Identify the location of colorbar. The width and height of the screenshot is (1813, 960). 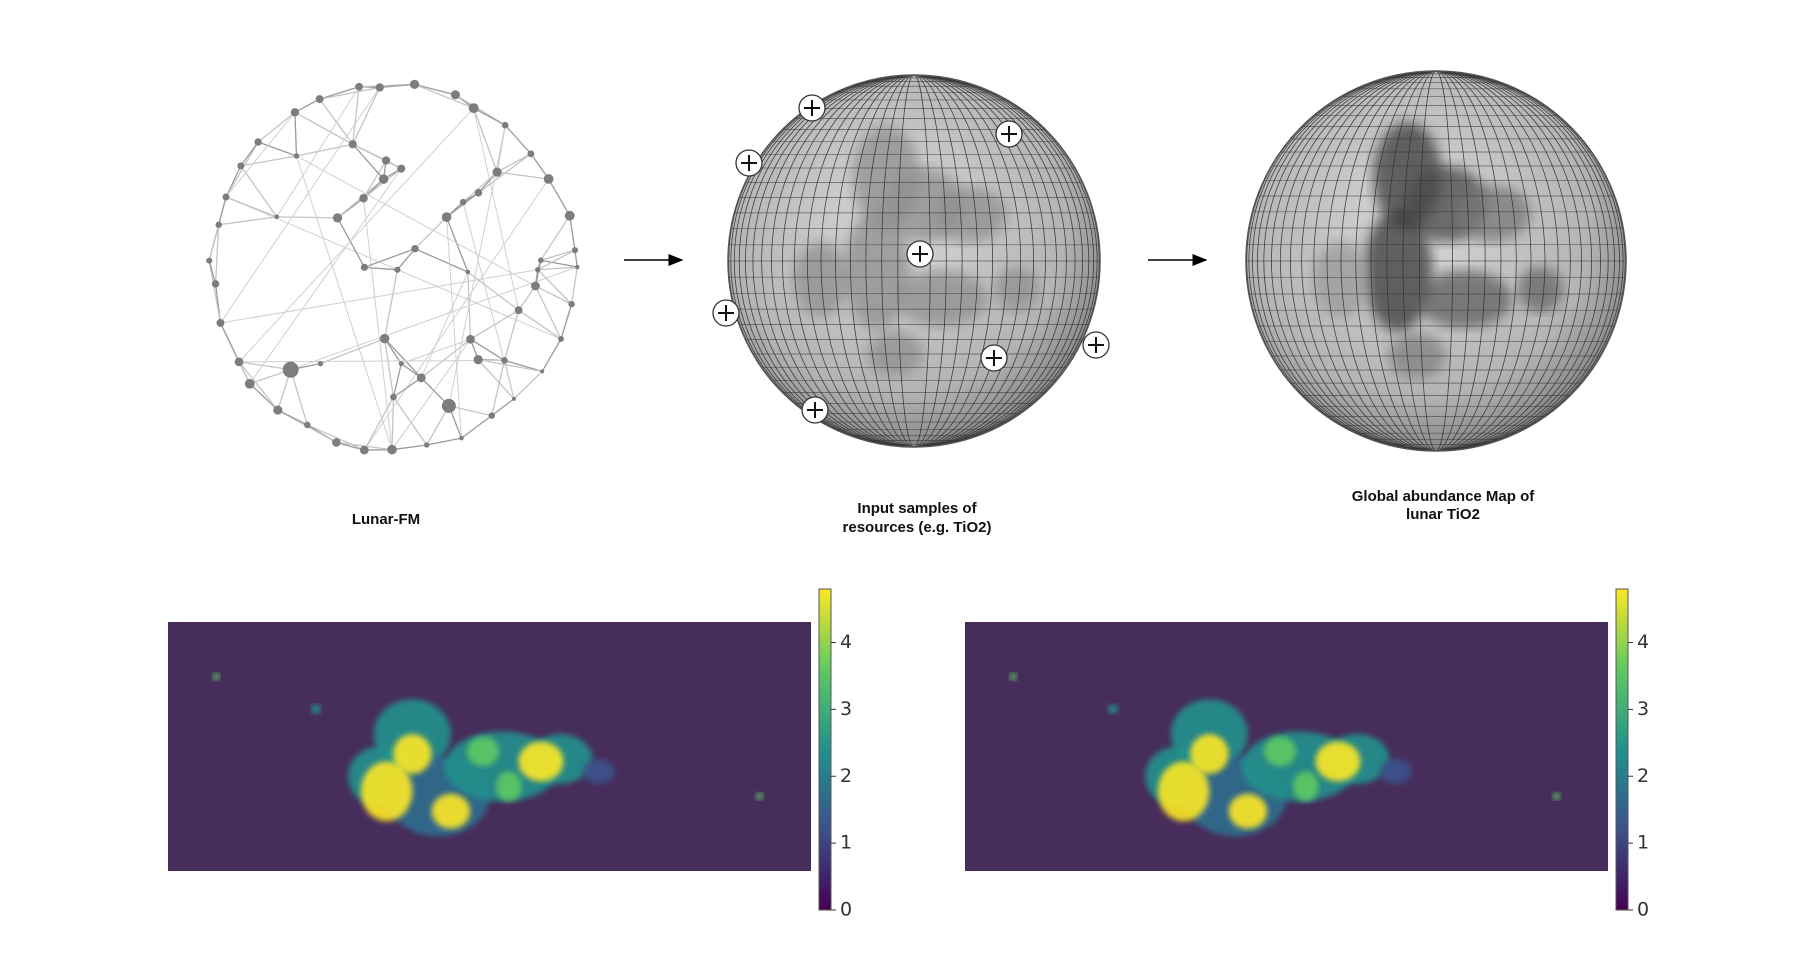
(1622, 749).